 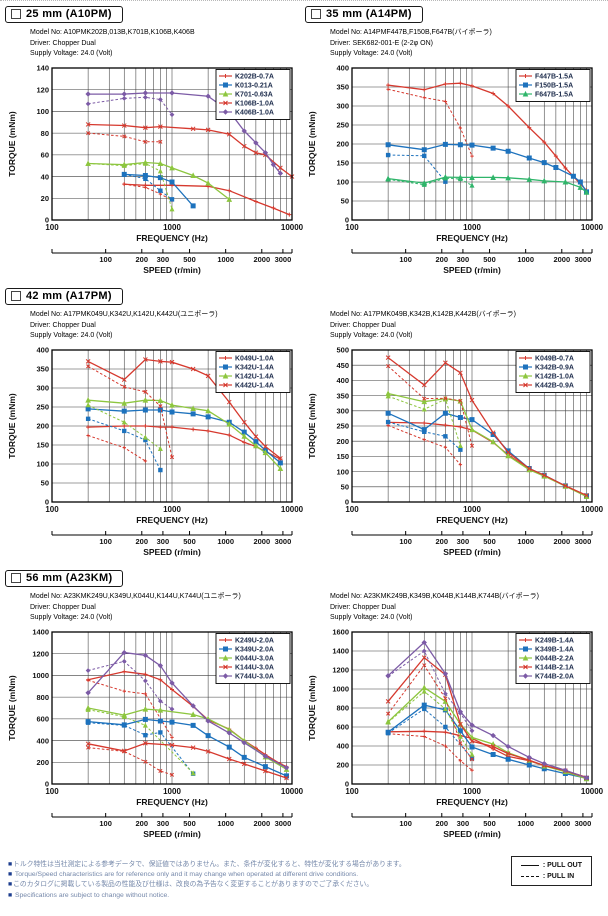 I want to click on section-title: 56 mm (A23KM), so click(x=69, y=578).